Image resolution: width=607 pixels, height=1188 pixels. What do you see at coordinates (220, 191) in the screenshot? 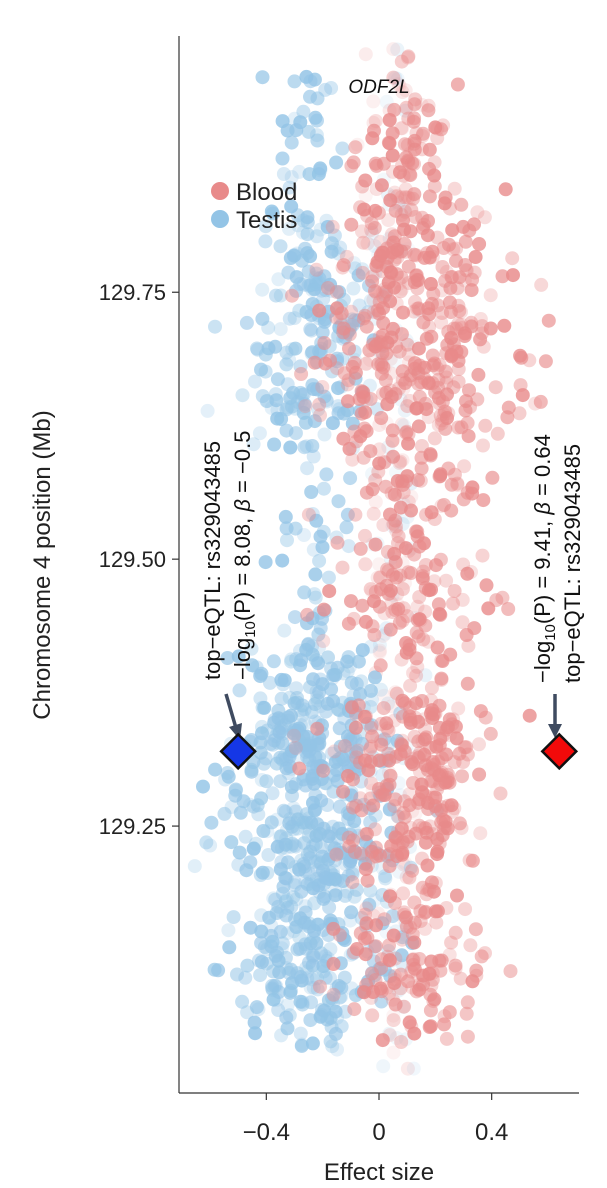
I see `legend-marker-blood` at bounding box center [220, 191].